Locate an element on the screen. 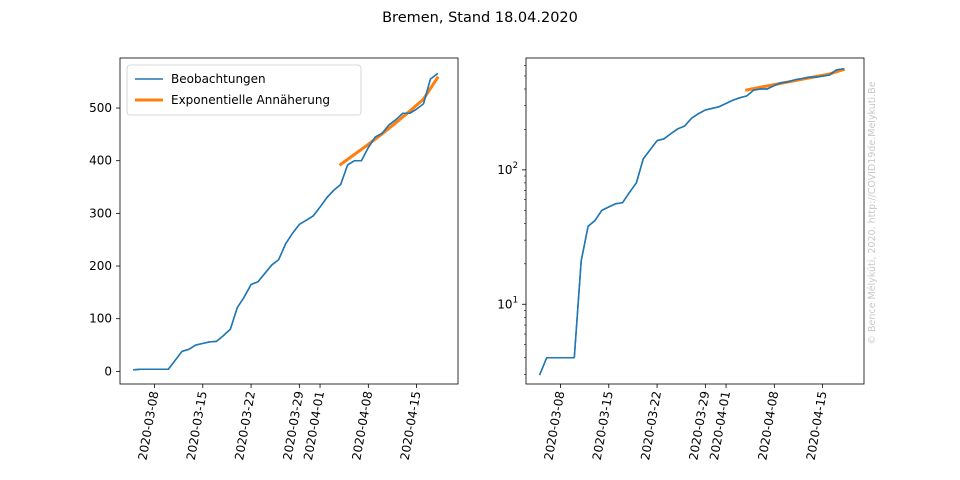 Image resolution: width=960 pixels, height=480 pixels. y-tick-label: 10² is located at coordinates (507, 169).